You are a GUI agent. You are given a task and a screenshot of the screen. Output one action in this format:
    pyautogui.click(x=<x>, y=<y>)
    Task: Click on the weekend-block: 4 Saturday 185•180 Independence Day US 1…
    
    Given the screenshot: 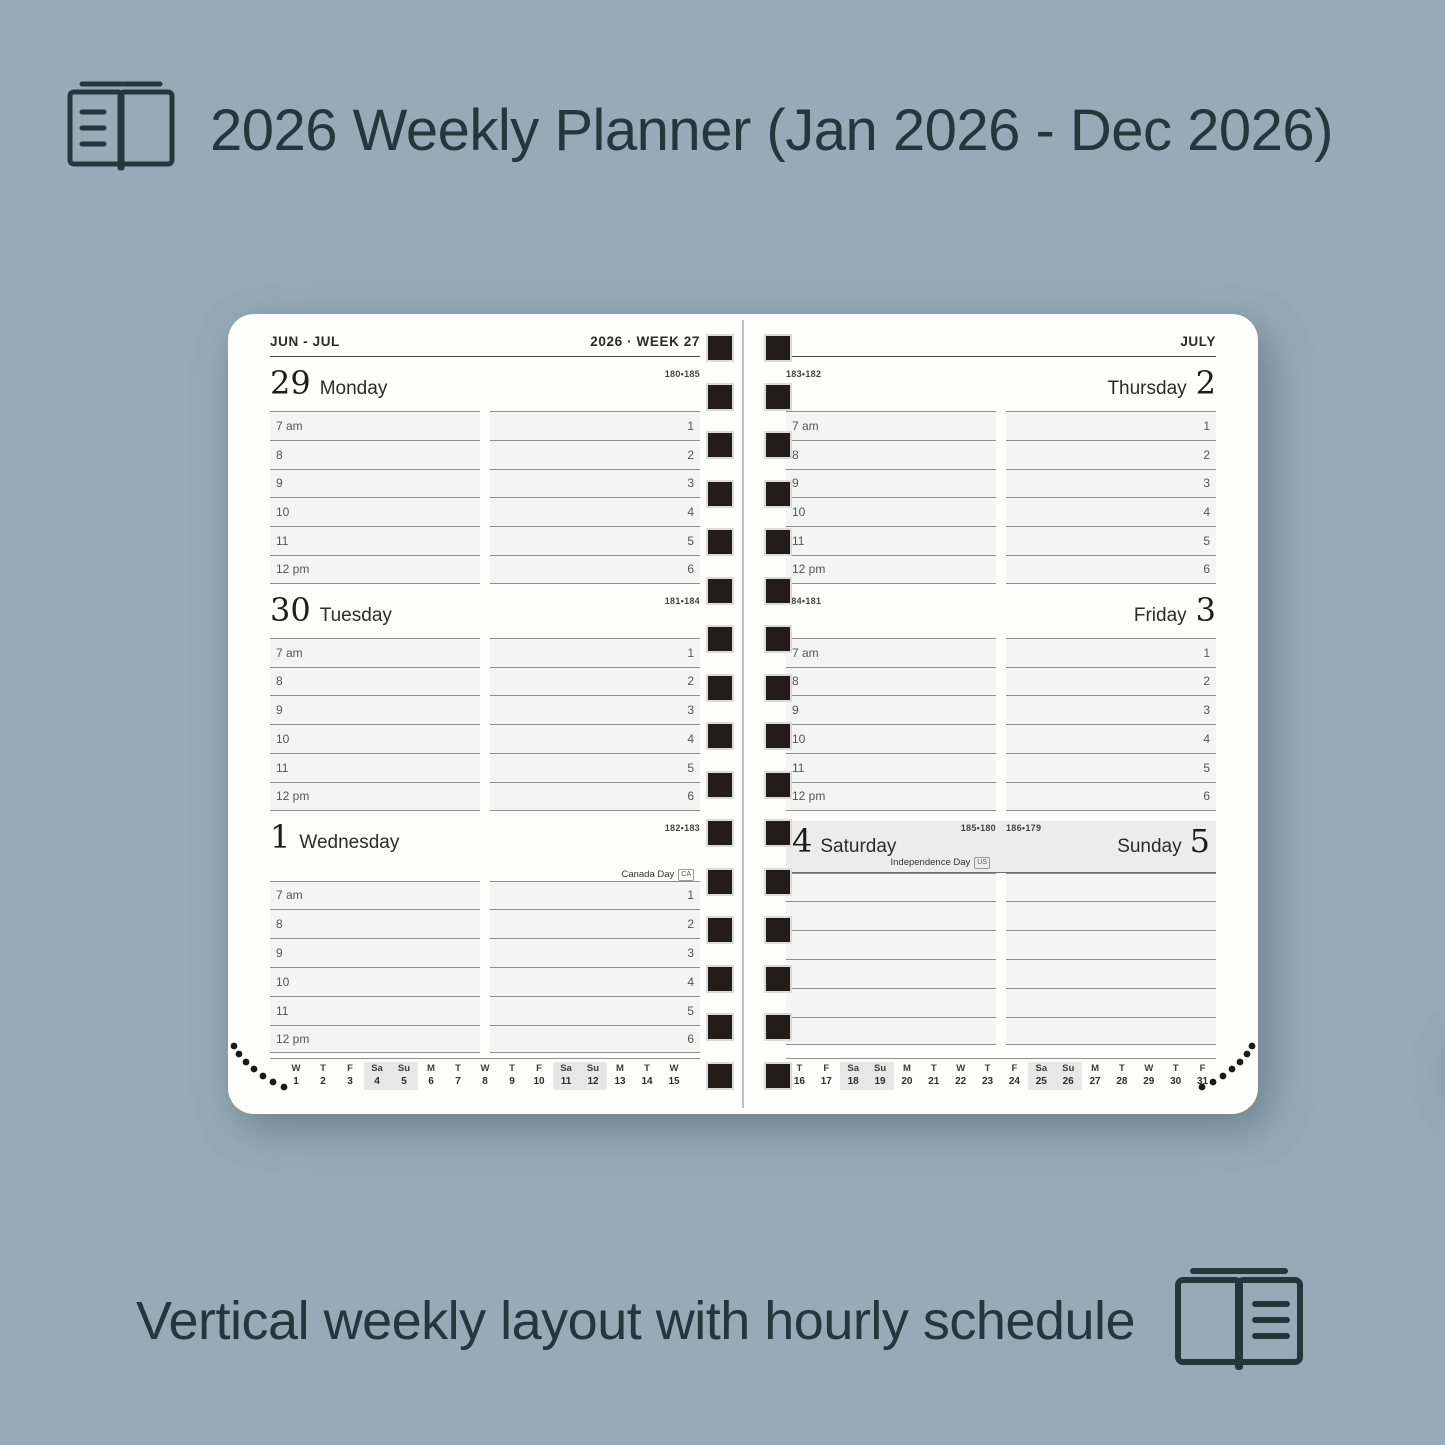 What is the action you would take?
    pyautogui.click(x=1001, y=933)
    